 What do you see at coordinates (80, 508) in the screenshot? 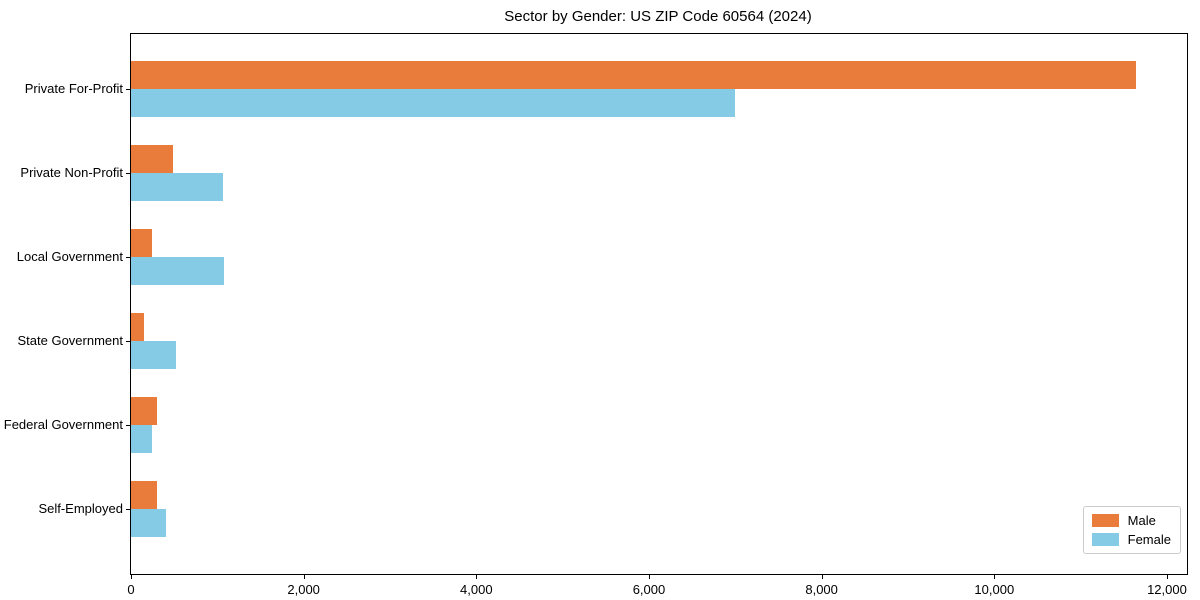
I see `y-tick-label: Self-Employed` at bounding box center [80, 508].